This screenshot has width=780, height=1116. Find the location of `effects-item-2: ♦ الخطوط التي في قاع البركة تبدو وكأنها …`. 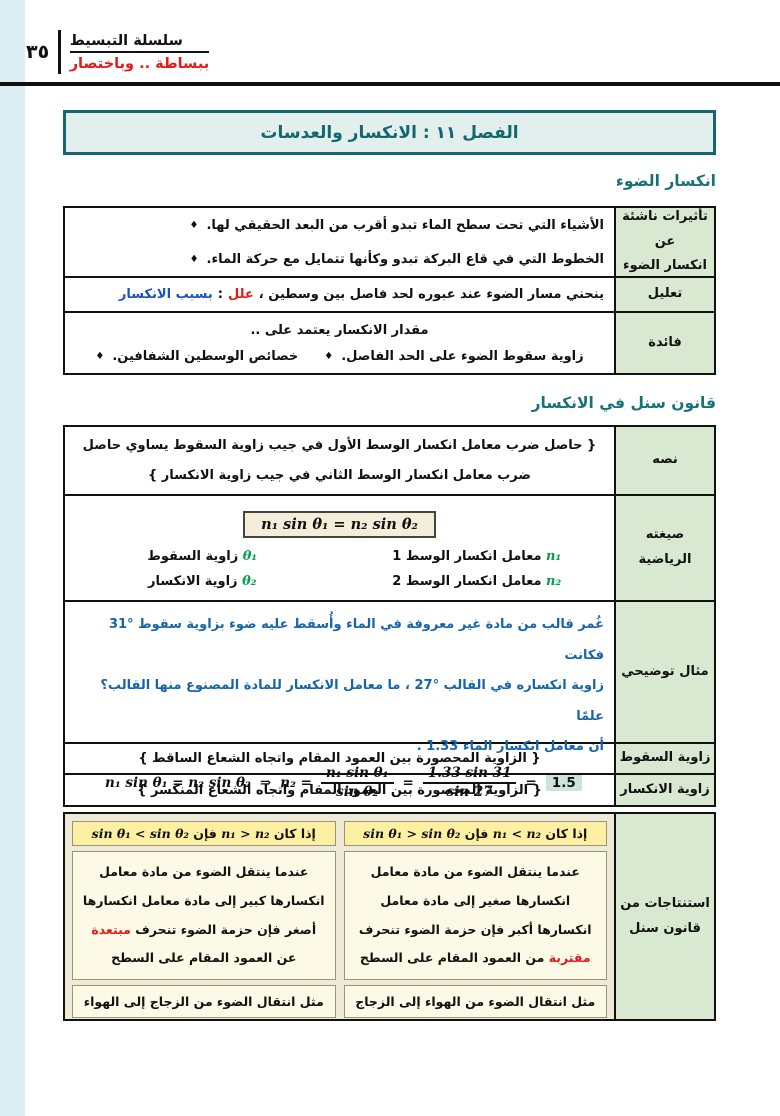

effects-item-2: ♦ الخطوط التي في قاع البركة تبدو وكأنها … is located at coordinates (396, 259).